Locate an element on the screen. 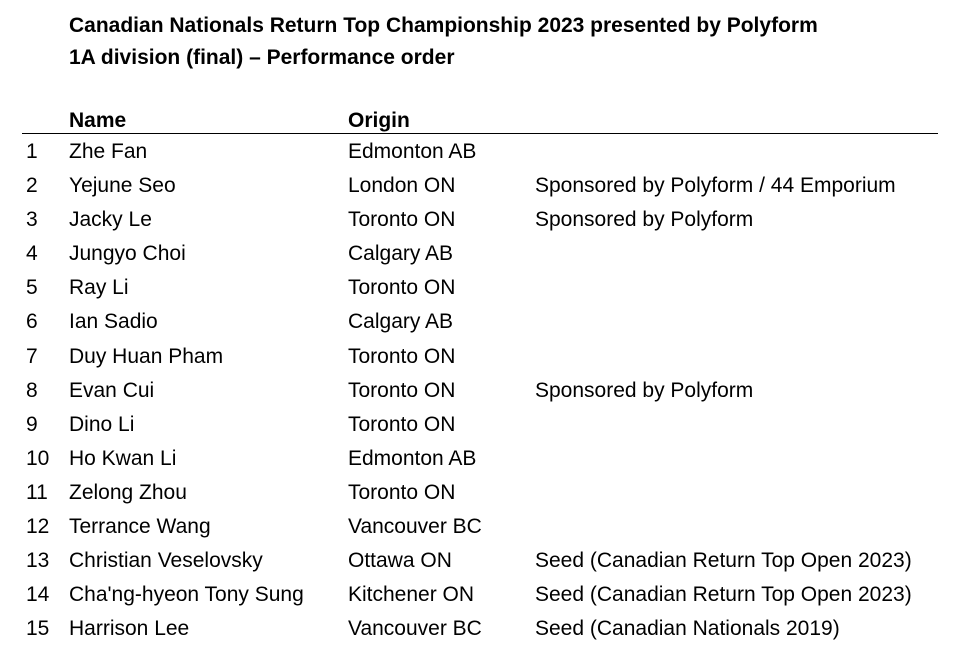 The width and height of the screenshot is (980, 667). row-number: 12 is located at coordinates (38, 527).